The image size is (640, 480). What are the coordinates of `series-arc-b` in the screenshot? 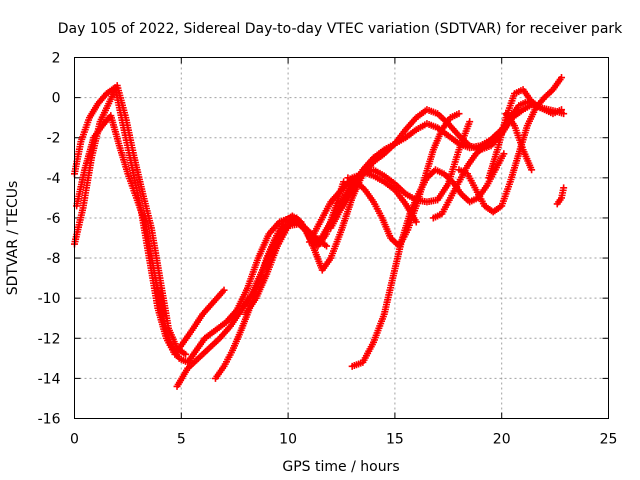 It's located at (130, 220).